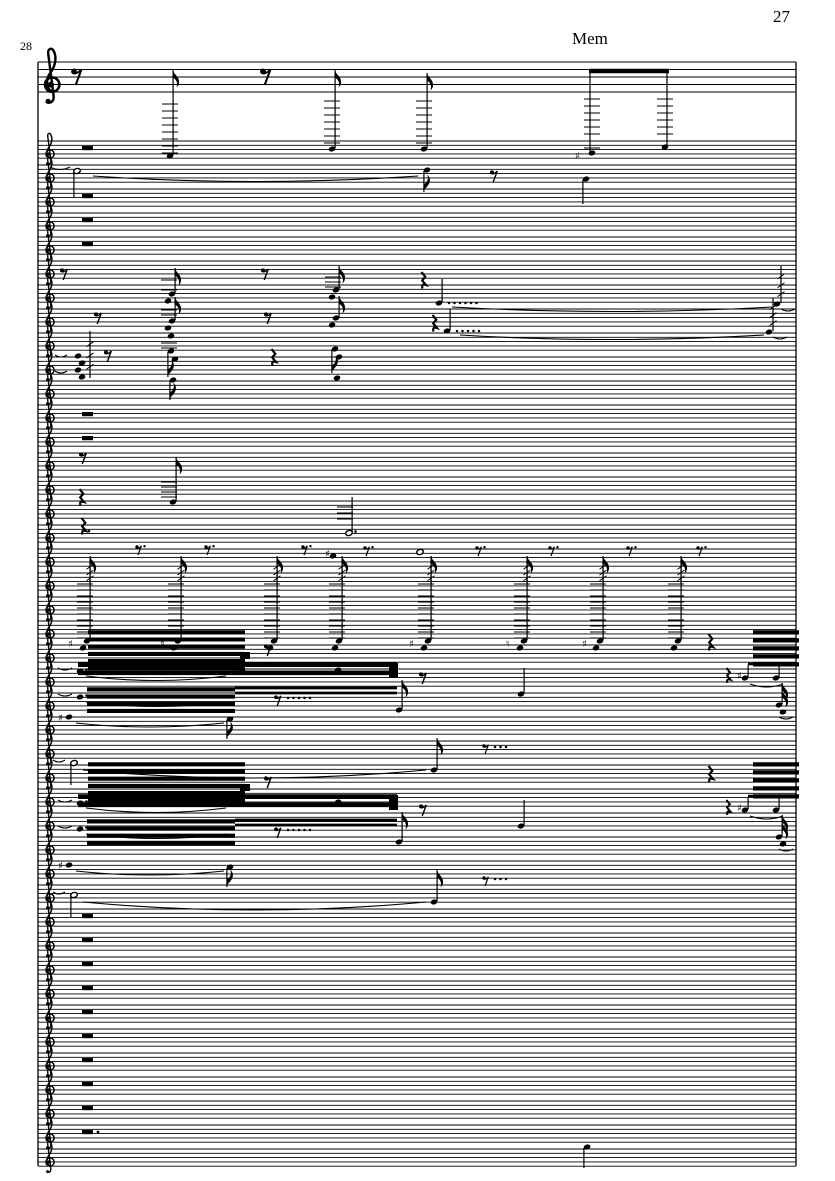 Image resolution: width=835 pixels, height=1181 pixels. What do you see at coordinates (26, 46) in the screenshot?
I see `measure-number: 28` at bounding box center [26, 46].